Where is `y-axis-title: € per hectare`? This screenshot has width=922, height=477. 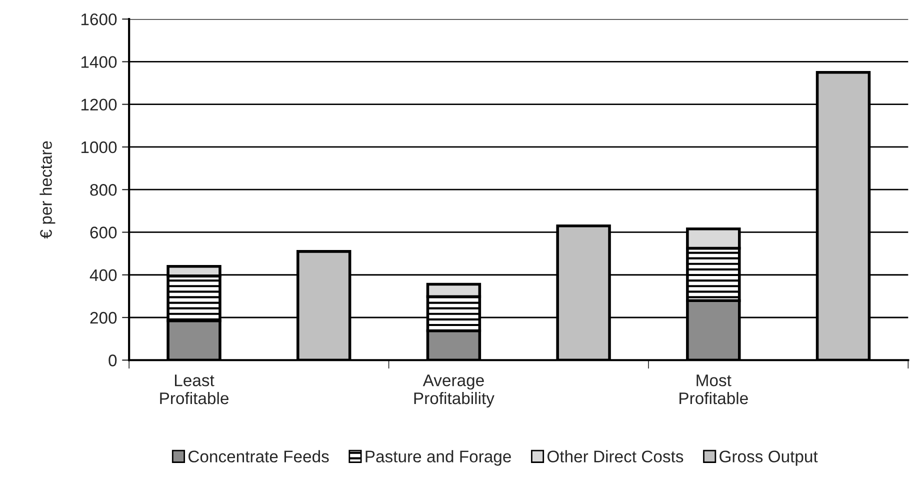
y-axis-title: € per hectare is located at coordinates (48, 190).